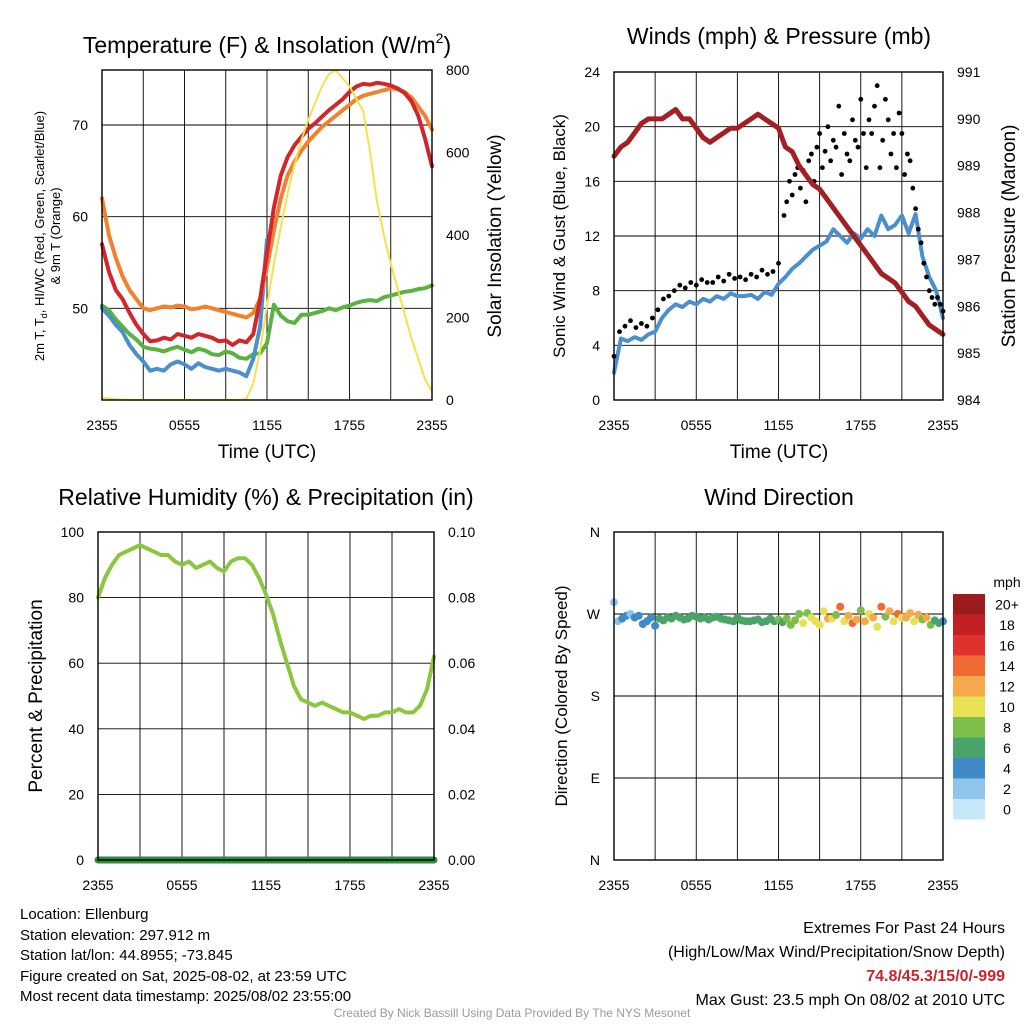 This screenshot has width=1024, height=1024. Describe the element at coordinates (267, 452) in the screenshot. I see `temperature-xlabel: Time (UTC)` at that location.